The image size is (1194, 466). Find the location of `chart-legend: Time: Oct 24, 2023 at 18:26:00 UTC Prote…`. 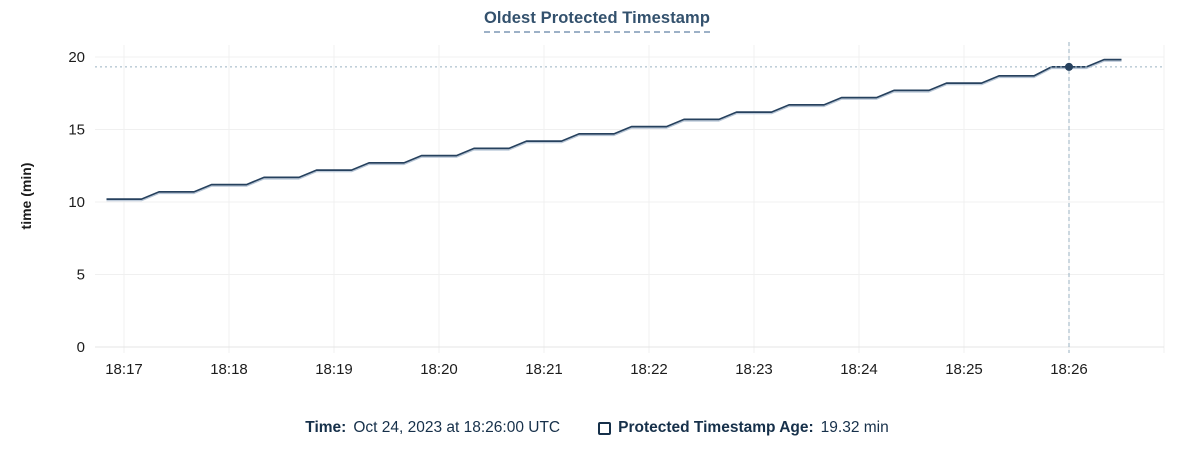

chart-legend: Time: Oct 24, 2023 at 18:26:00 UTC Prote… is located at coordinates (597, 428).